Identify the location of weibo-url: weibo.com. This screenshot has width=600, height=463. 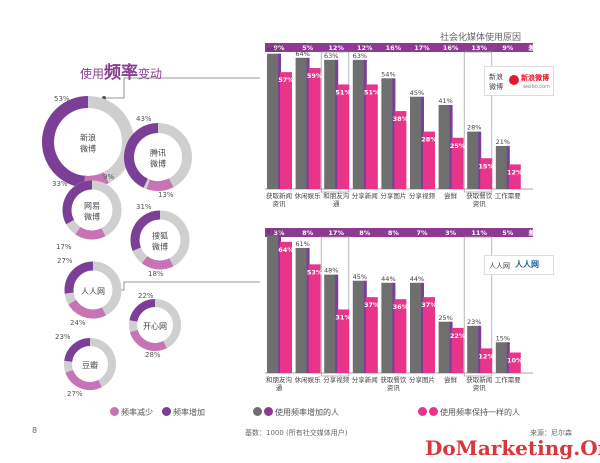
(536, 87).